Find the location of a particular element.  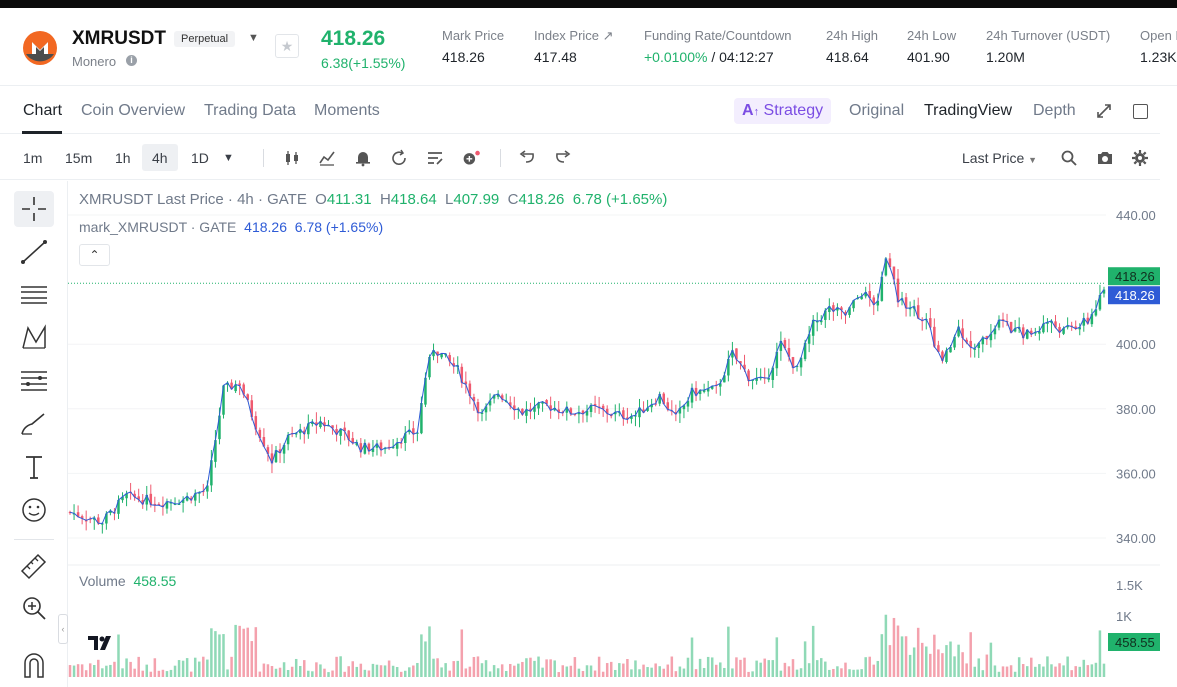

emoji-icon is located at coordinates (34, 510).